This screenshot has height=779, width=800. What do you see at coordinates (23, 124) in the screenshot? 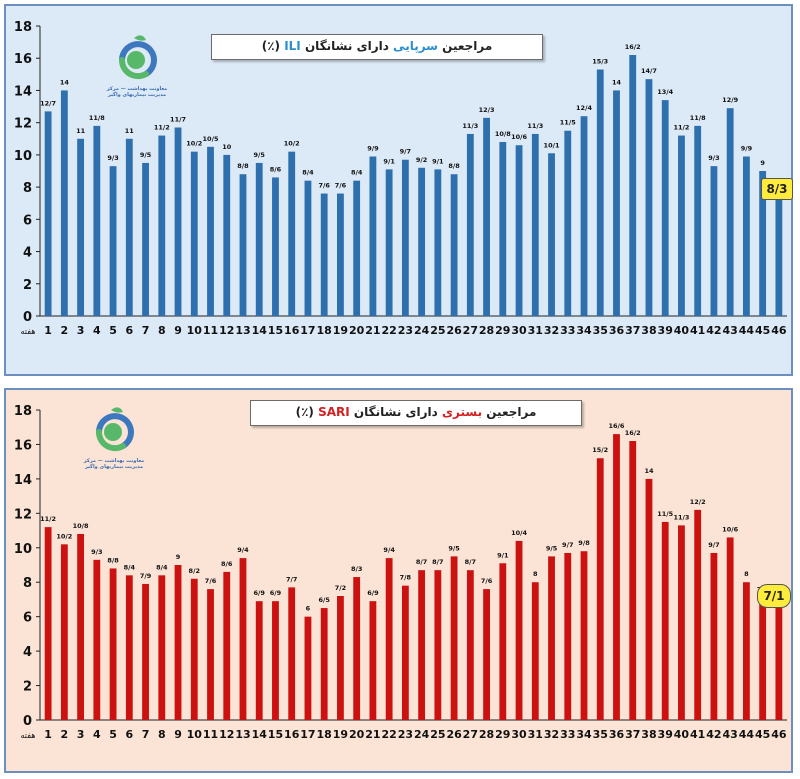
I see `y-tick-label: 12` at bounding box center [23, 124].